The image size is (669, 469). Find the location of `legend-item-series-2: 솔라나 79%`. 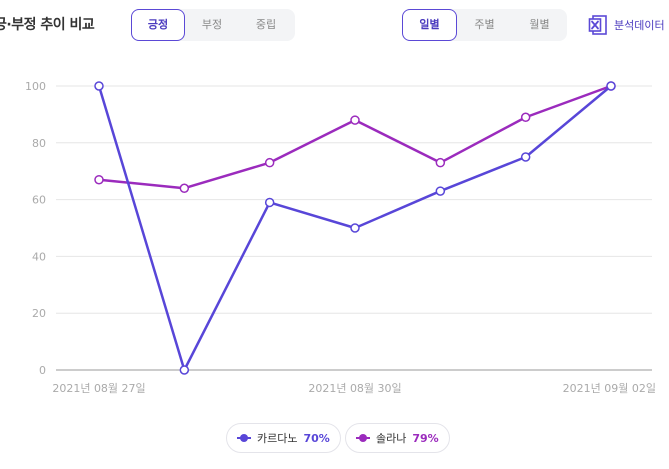

legend-item-series-2: 솔라나 79% is located at coordinates (397, 438).